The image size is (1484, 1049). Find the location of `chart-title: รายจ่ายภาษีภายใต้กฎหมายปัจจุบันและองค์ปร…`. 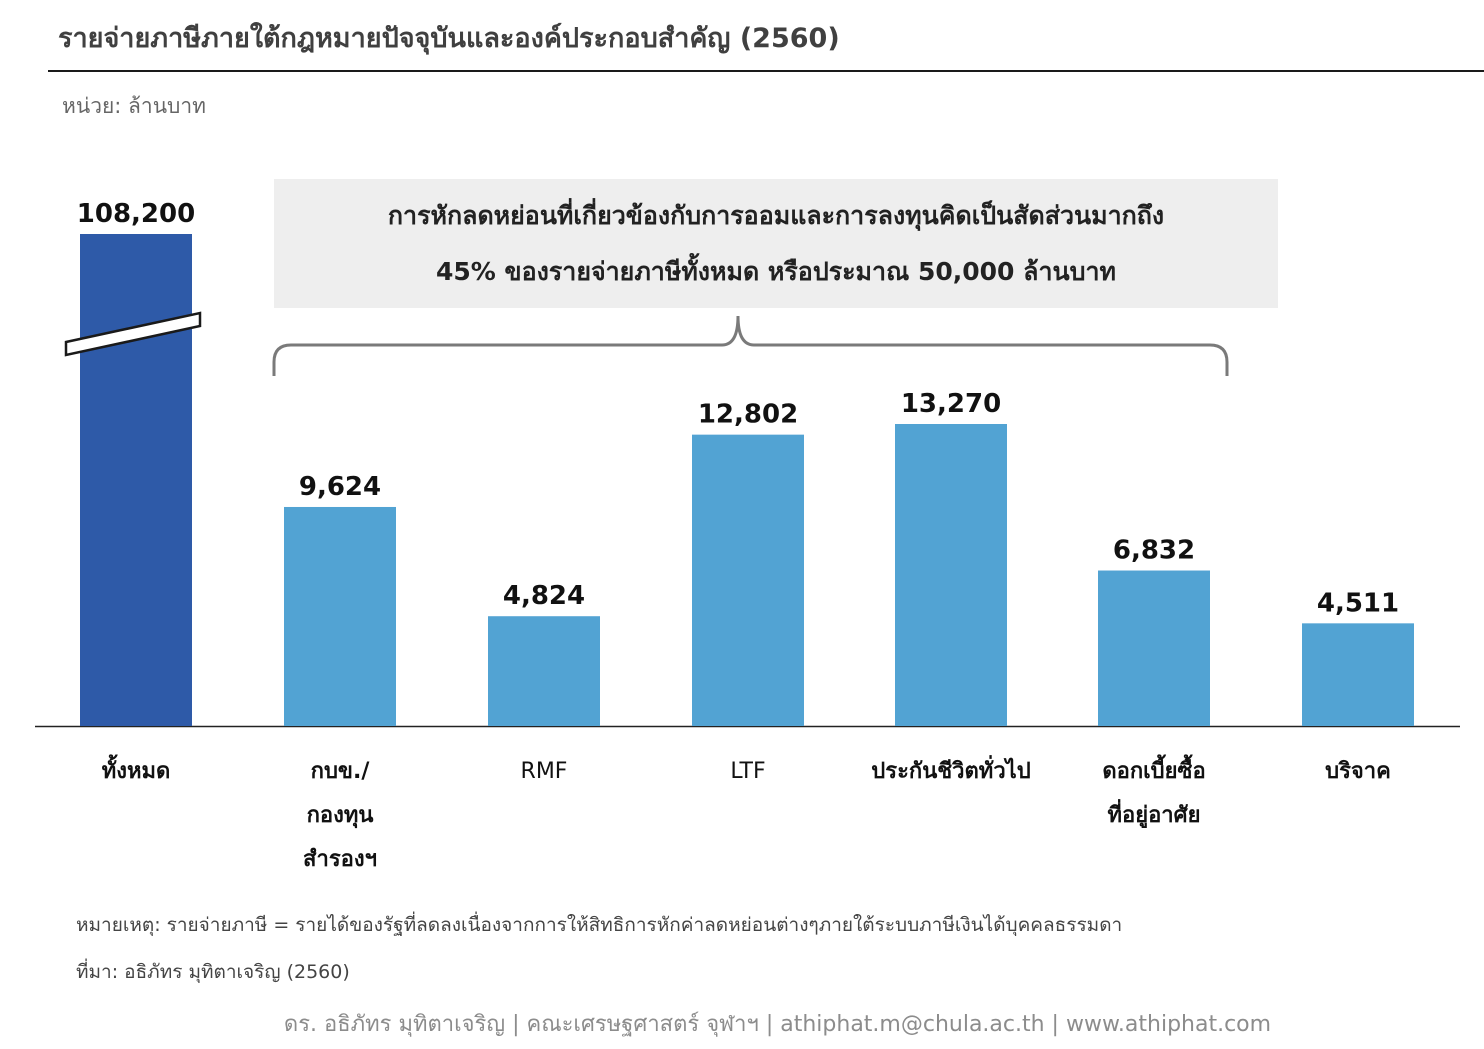

chart-title: รายจ่ายภาษีภายใต้กฎหมายปัจจุบันและองค์ปร… is located at coordinates (449, 38).